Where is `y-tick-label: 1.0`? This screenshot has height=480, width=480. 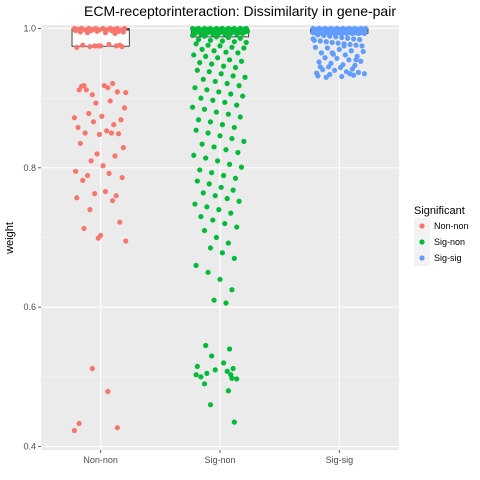
y-tick-label: 1.0 is located at coordinates (29, 28).